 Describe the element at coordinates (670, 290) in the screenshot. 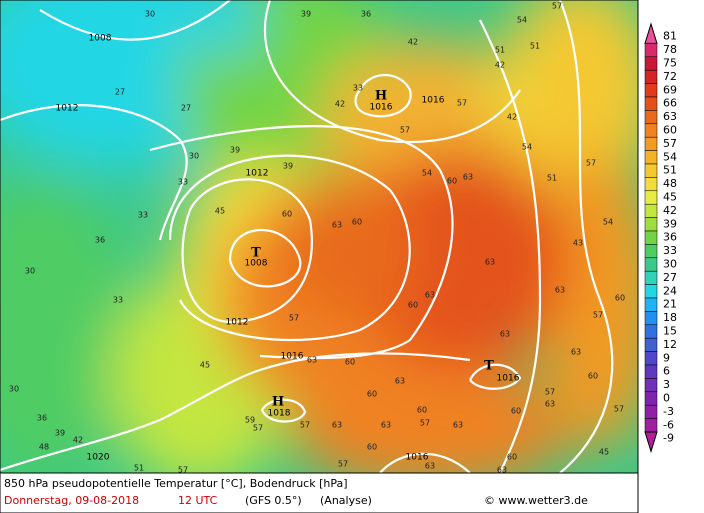

I see `colorbar-label: 24` at that location.